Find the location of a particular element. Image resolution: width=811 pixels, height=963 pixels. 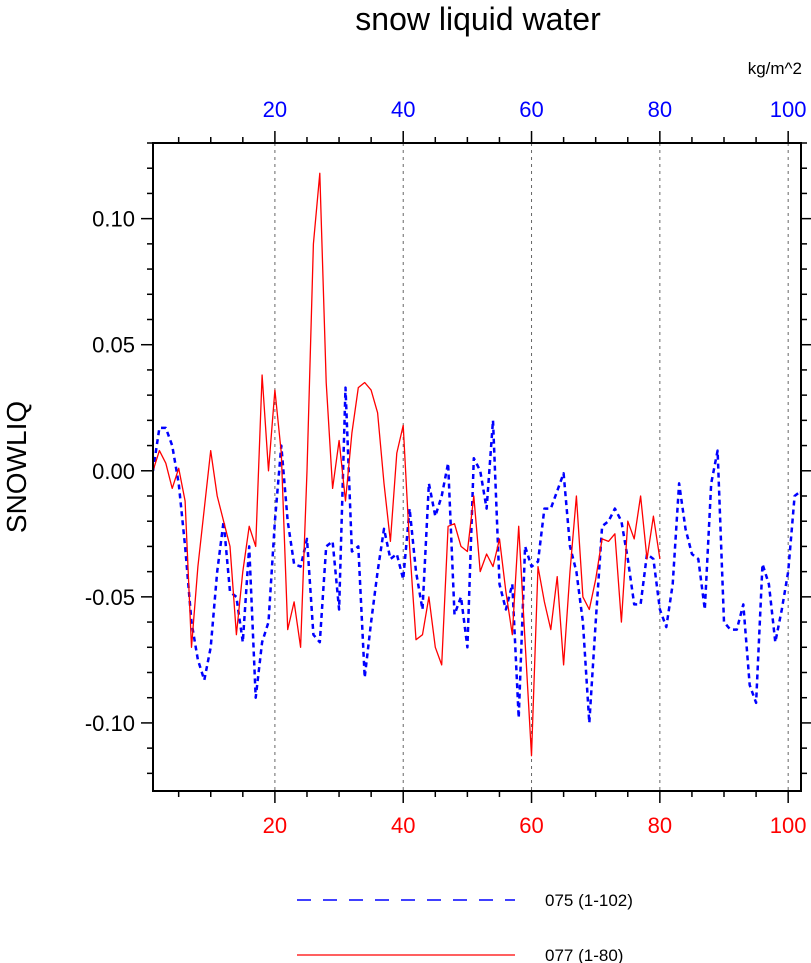

legend-label-1: 075 (1-102) is located at coordinates (589, 900).